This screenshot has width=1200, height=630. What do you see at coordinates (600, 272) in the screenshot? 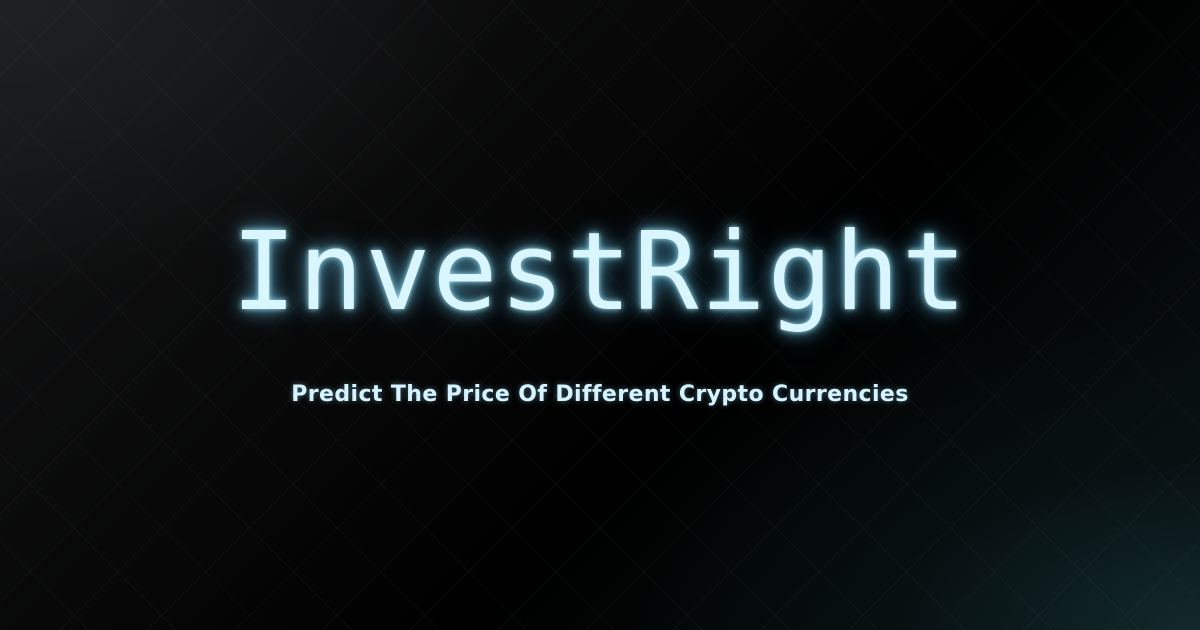
I see `brand-title: InvestRight` at bounding box center [600, 272].